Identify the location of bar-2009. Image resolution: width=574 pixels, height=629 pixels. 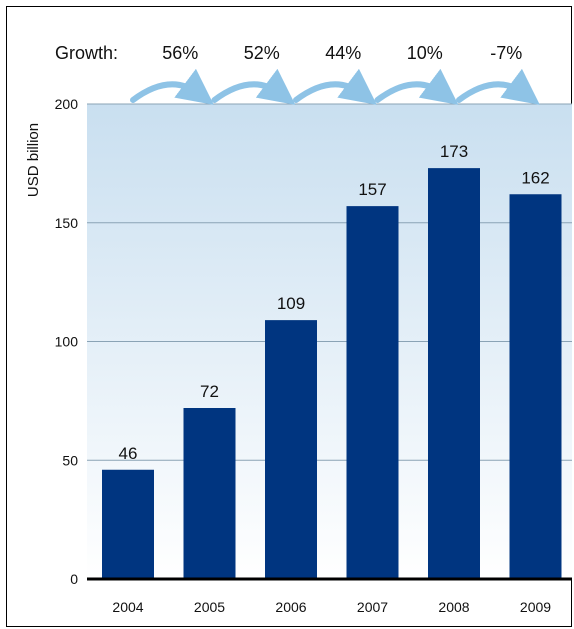
(535, 386).